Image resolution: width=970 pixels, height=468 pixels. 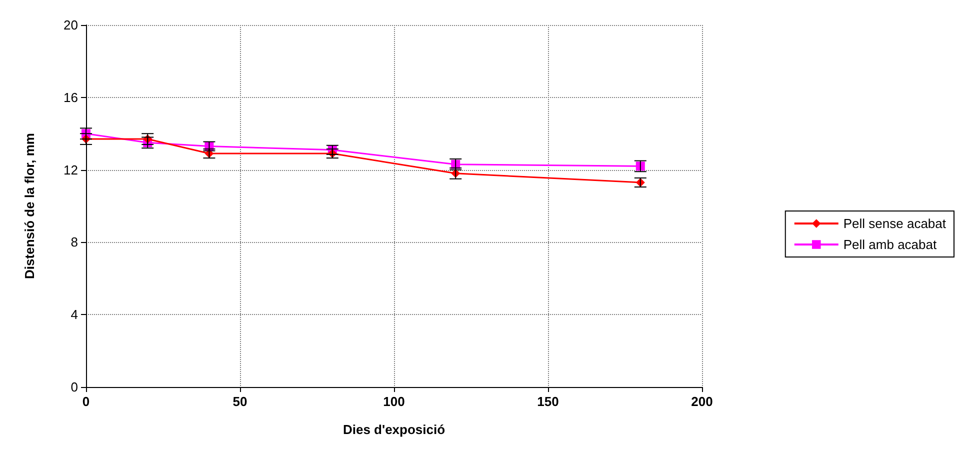 I want to click on x-tick-label: 150, so click(x=548, y=401).